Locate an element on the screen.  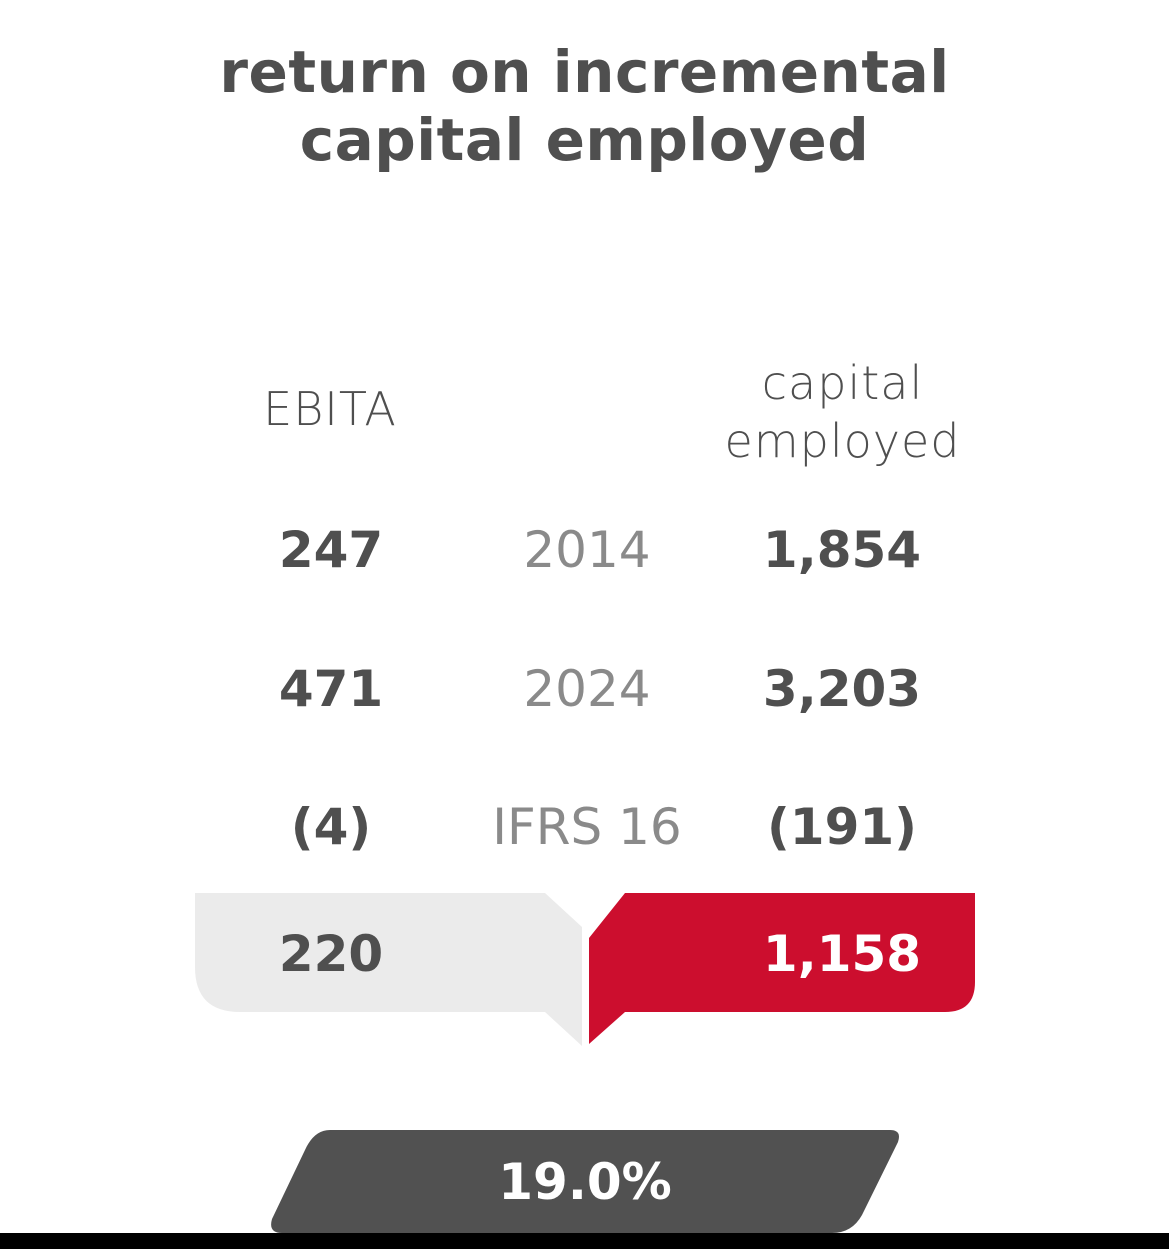
title-line-2: capital employed is located at coordinates (584, 140).